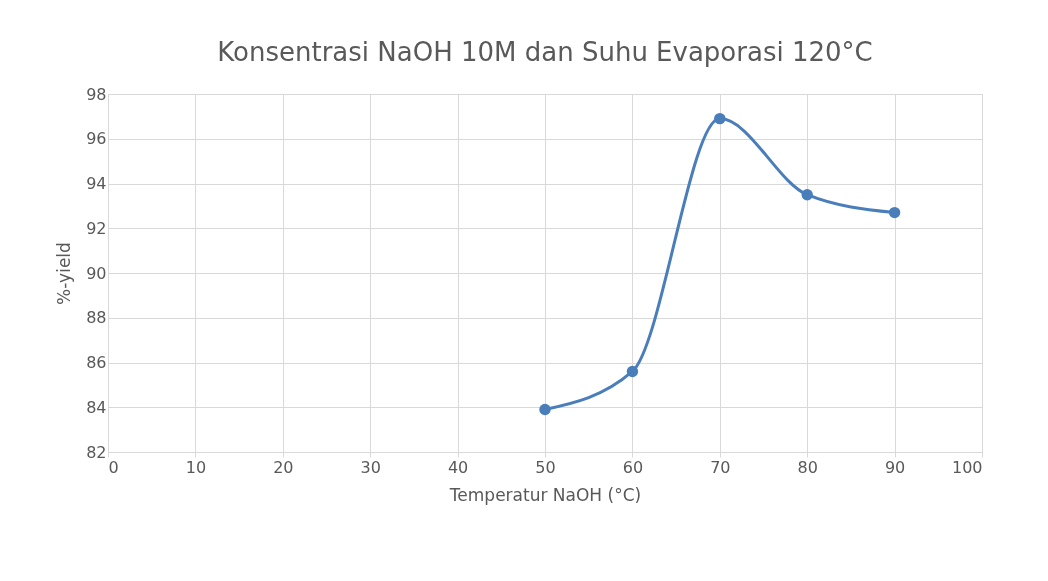 The image size is (1048, 581). What do you see at coordinates (96, 273) in the screenshot?
I see `y-tick-label: 90` at bounding box center [96, 273].